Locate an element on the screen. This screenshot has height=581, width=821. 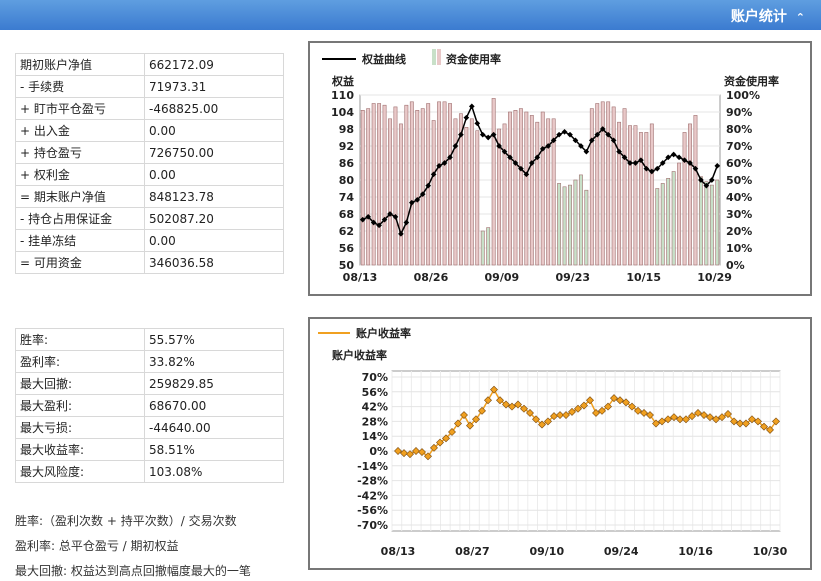
right-tick-label: 60% is located at coordinates (739, 163).